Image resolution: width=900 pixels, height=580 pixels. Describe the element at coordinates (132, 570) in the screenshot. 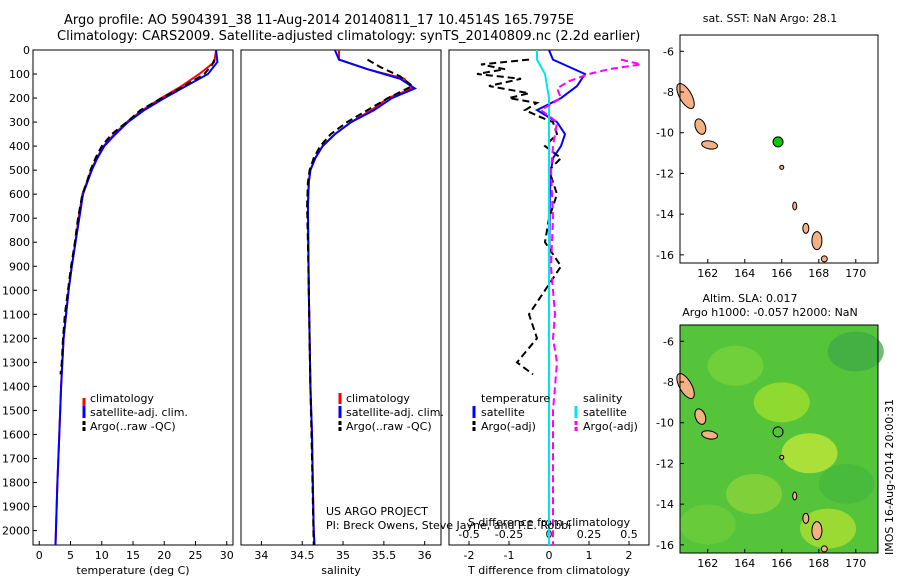

I see `x-axis-label: temperature (deg C)` at that location.